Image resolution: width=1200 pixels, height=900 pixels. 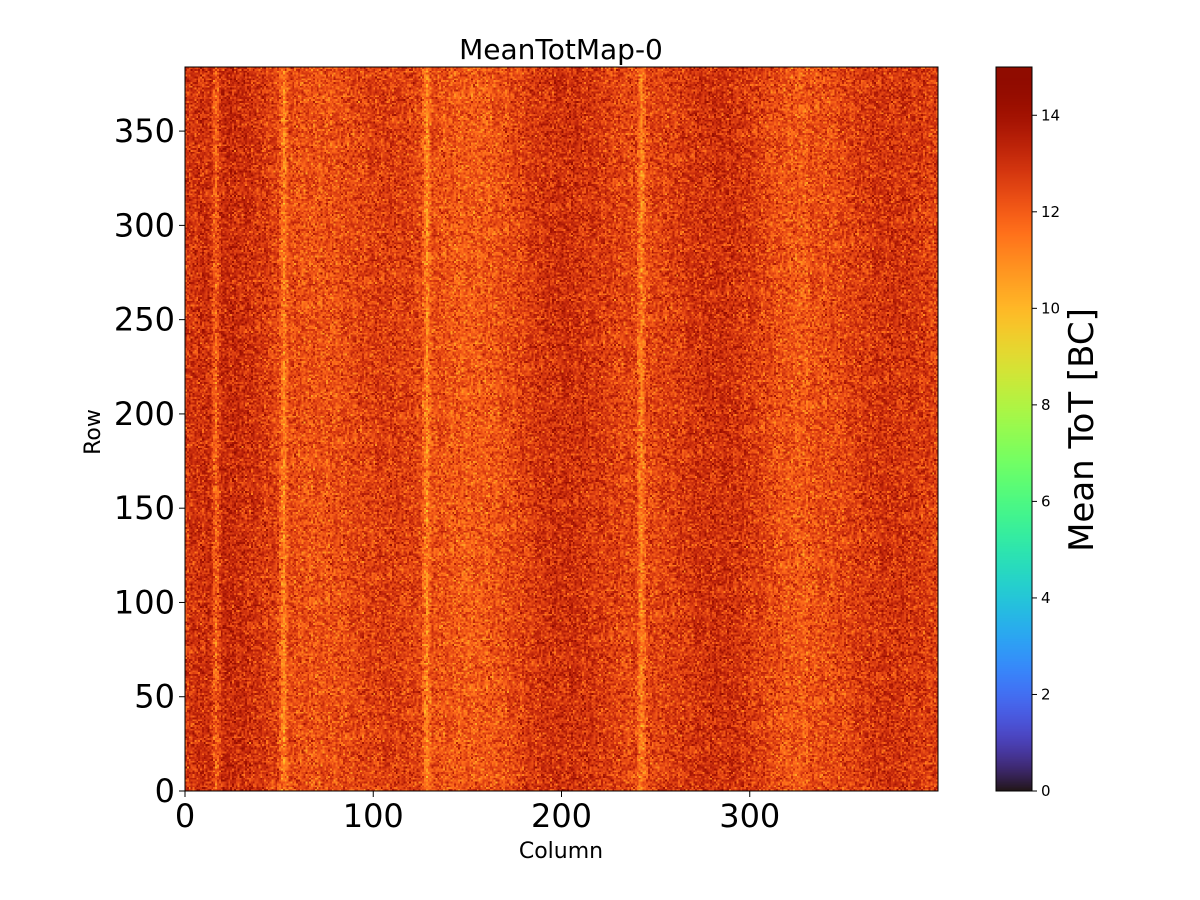 What do you see at coordinates (1050, 115) in the screenshot?
I see `colorbar-tick-label: 14` at bounding box center [1050, 115].